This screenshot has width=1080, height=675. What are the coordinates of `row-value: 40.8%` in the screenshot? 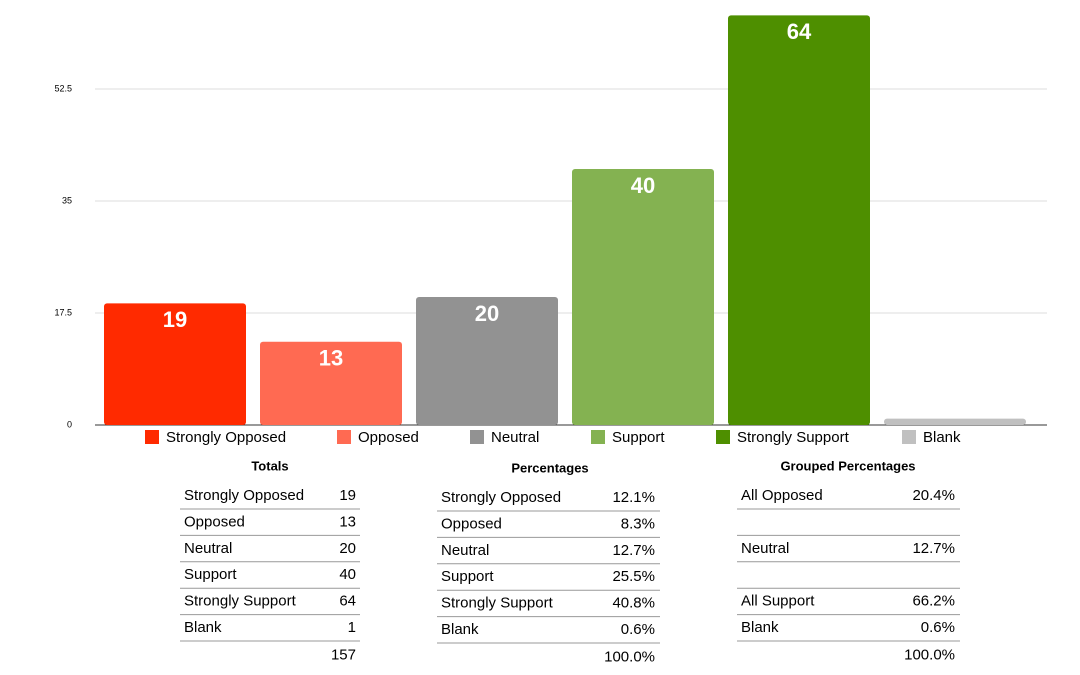 It's located at (633, 603).